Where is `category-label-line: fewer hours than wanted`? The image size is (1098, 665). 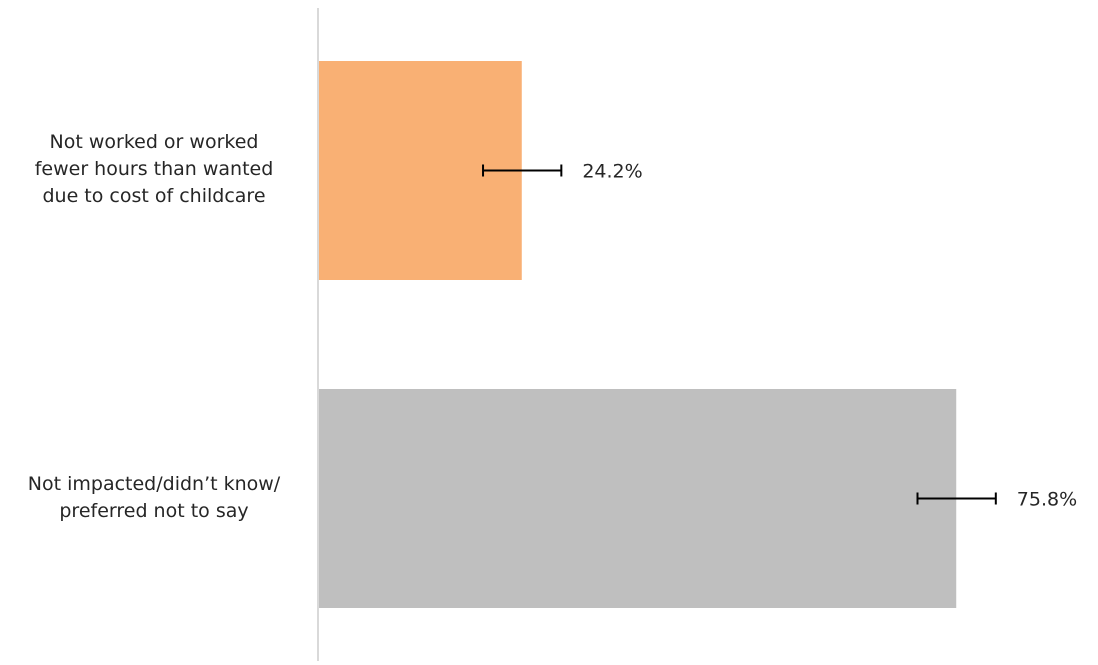
category-label-line: fewer hours than wanted is located at coordinates (154, 169).